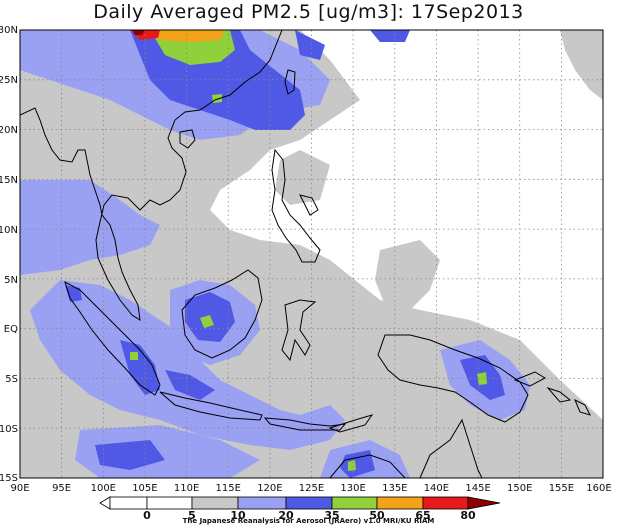 The image size is (617, 529). What do you see at coordinates (9, 230) in the screenshot?
I see `lat-tick-label: 10N` at bounding box center [9, 230].